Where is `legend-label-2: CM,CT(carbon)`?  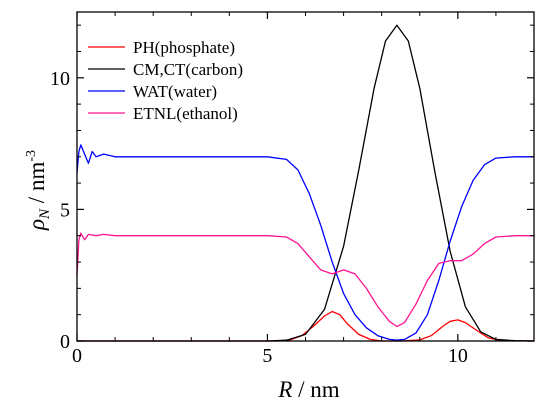 legend-label-2: CM,CT(carbon) is located at coordinates (188, 69).